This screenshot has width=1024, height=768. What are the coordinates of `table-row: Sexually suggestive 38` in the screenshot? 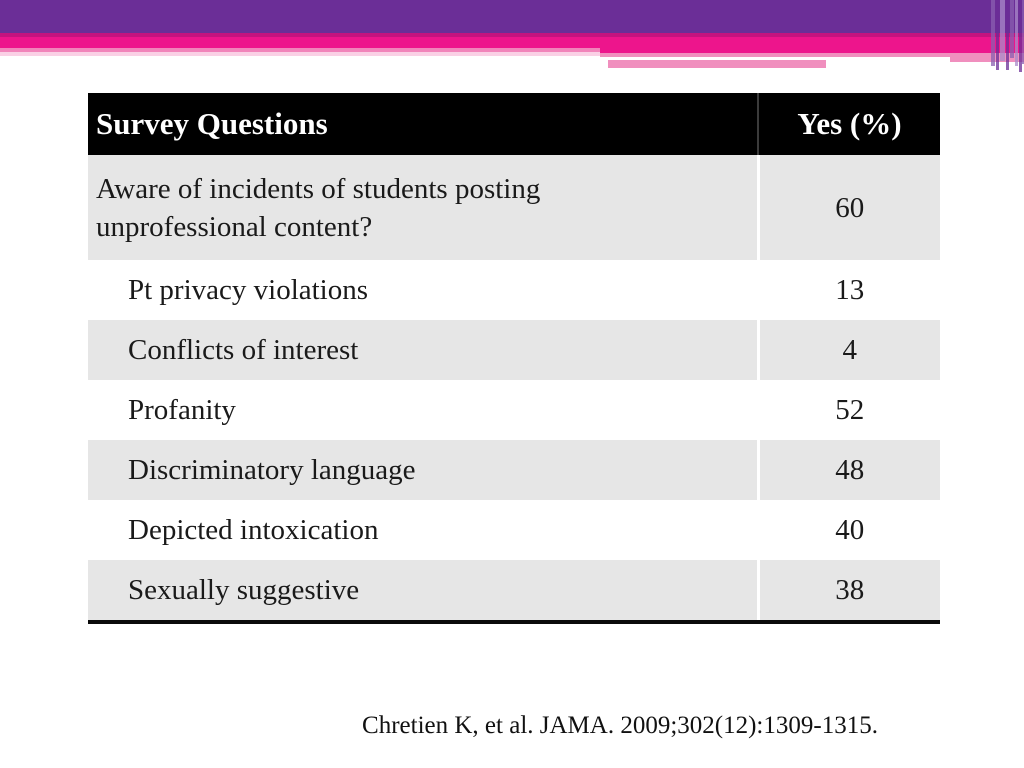 It's located at (514, 592).